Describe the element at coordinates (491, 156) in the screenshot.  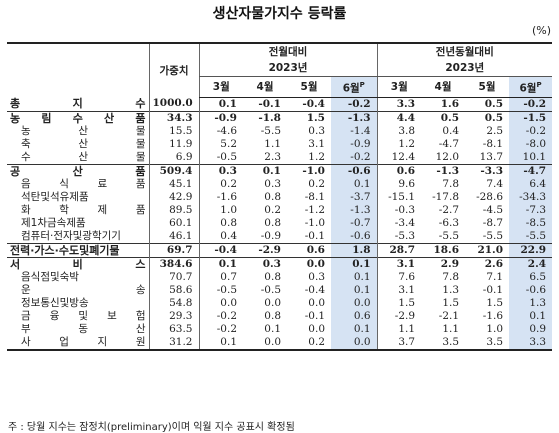
I see `yoy-value-cell: 13.7` at that location.